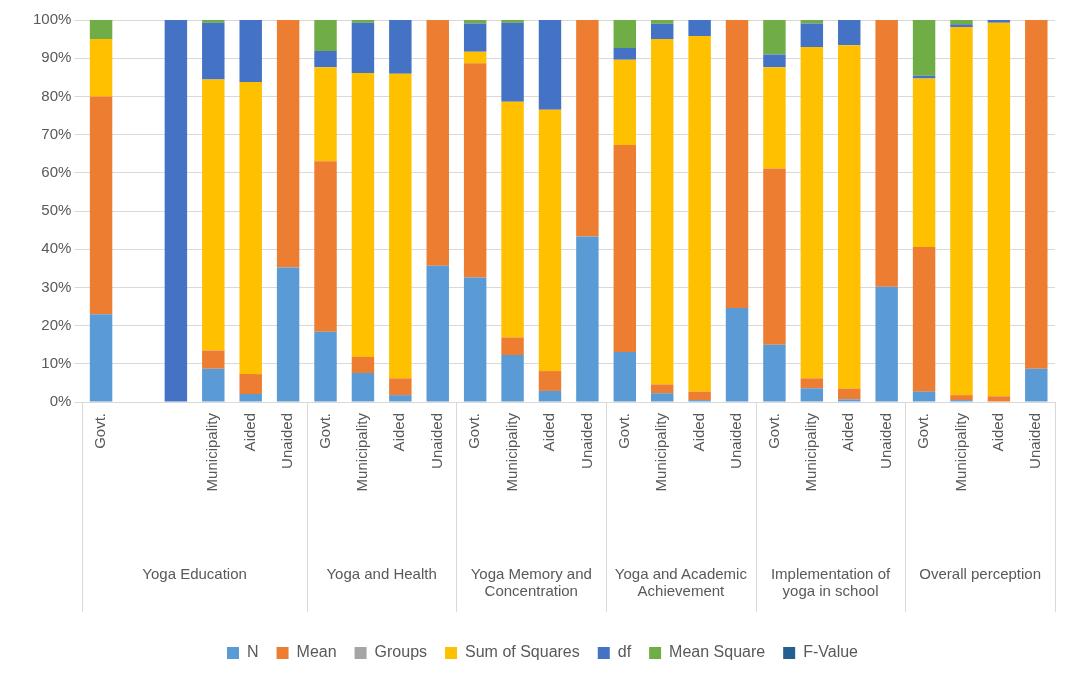  What do you see at coordinates (316, 652) in the screenshot?
I see `legend-label: Mean` at bounding box center [316, 652].